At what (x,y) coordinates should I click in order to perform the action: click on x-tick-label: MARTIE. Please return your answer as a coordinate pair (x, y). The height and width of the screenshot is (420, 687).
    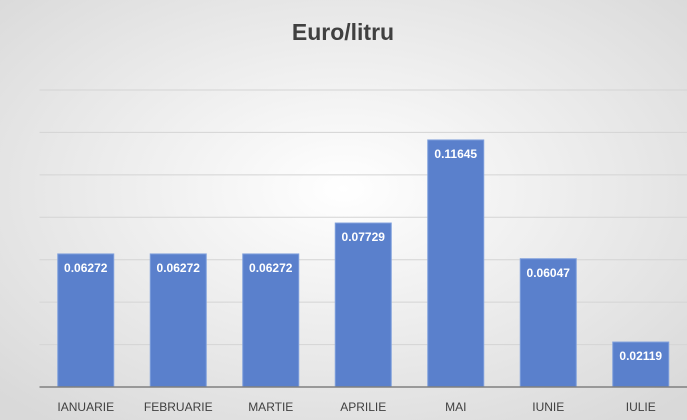
    Looking at the image, I should click on (270, 407).